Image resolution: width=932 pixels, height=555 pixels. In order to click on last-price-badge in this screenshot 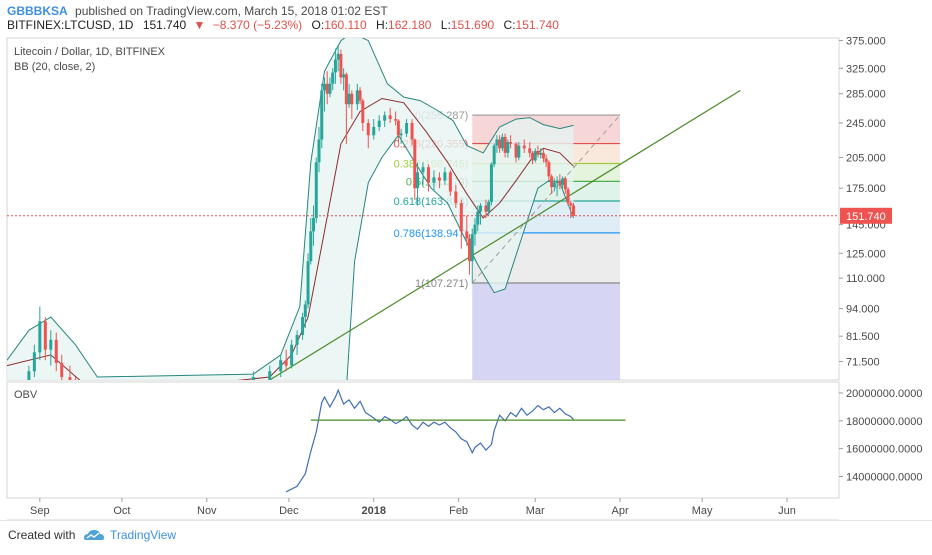, I will do `click(866, 215)`.